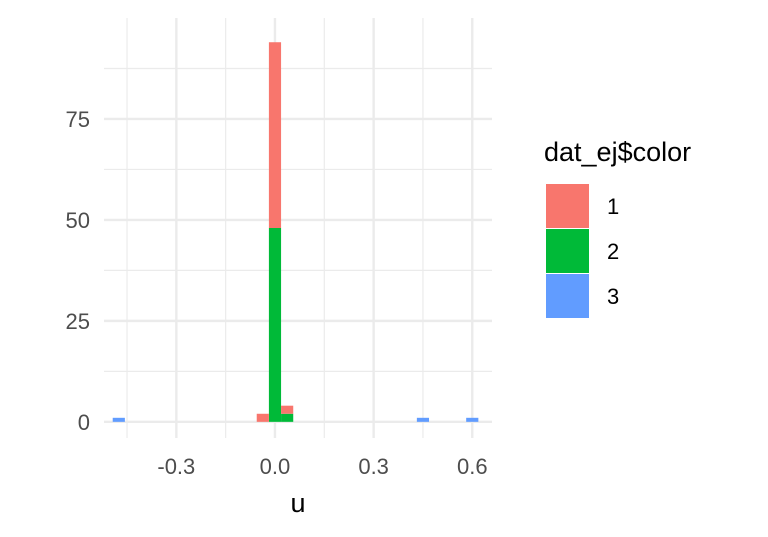 The image size is (768, 537). I want to click on legend-entries: 1 2 3, so click(582, 251).